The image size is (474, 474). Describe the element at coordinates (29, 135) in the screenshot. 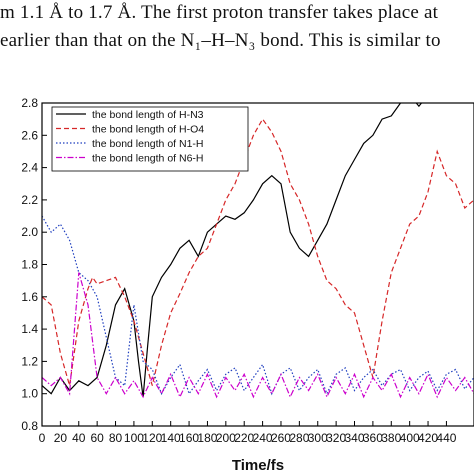

I see `y-tick-label: 2.6` at that location.